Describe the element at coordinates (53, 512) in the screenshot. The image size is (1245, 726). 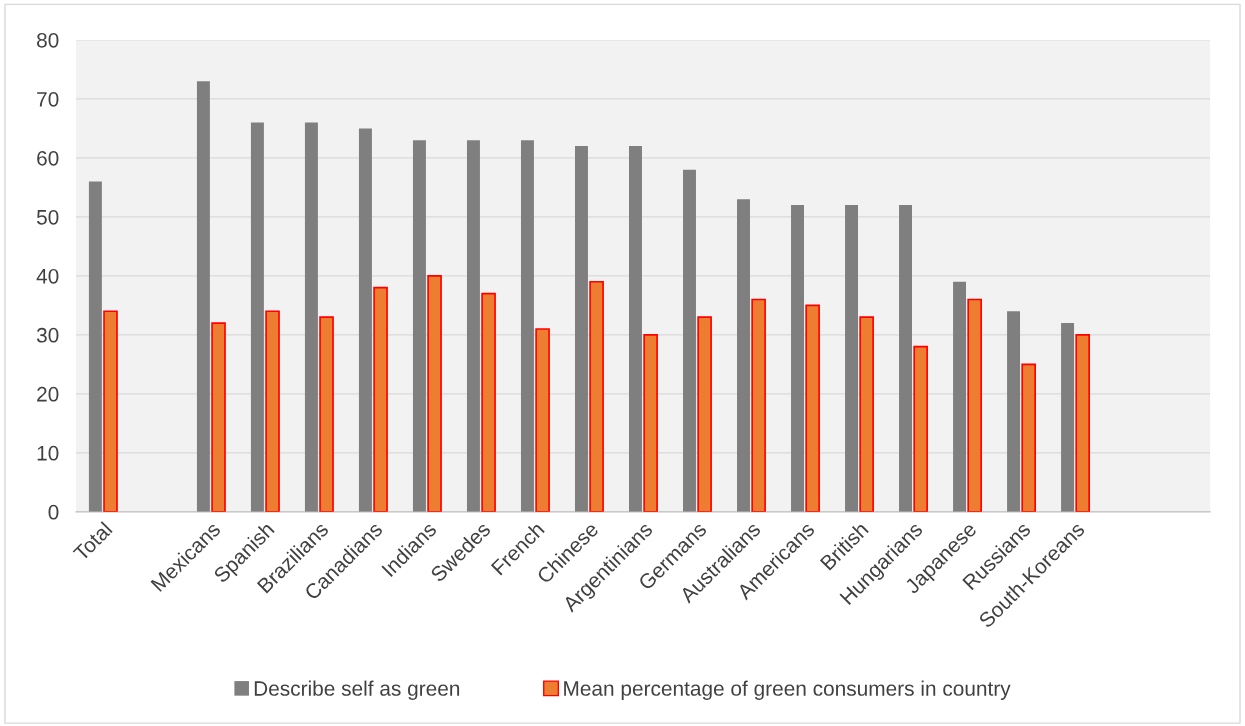
I see `y-tick-label: 0` at that location.